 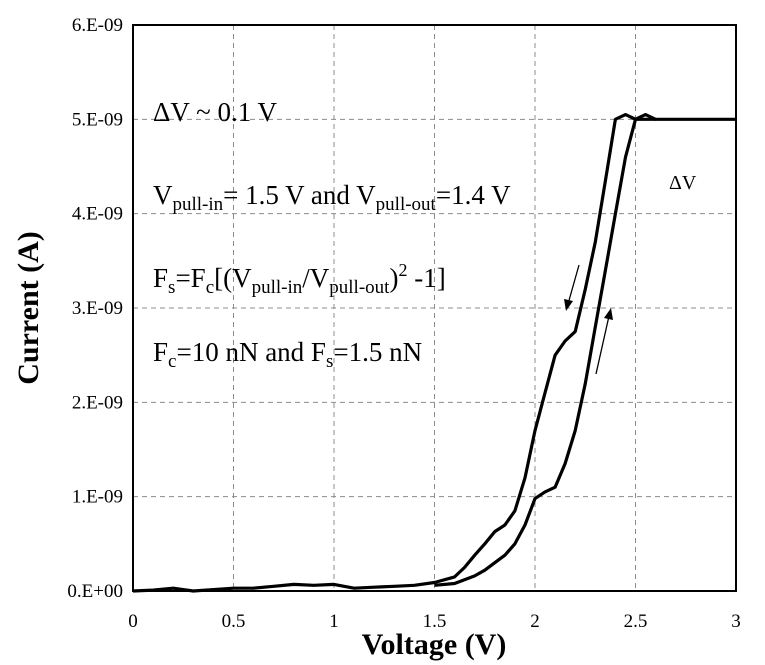 What do you see at coordinates (434, 644) in the screenshot?
I see `x-axis-title: Voltage (V)` at bounding box center [434, 644].